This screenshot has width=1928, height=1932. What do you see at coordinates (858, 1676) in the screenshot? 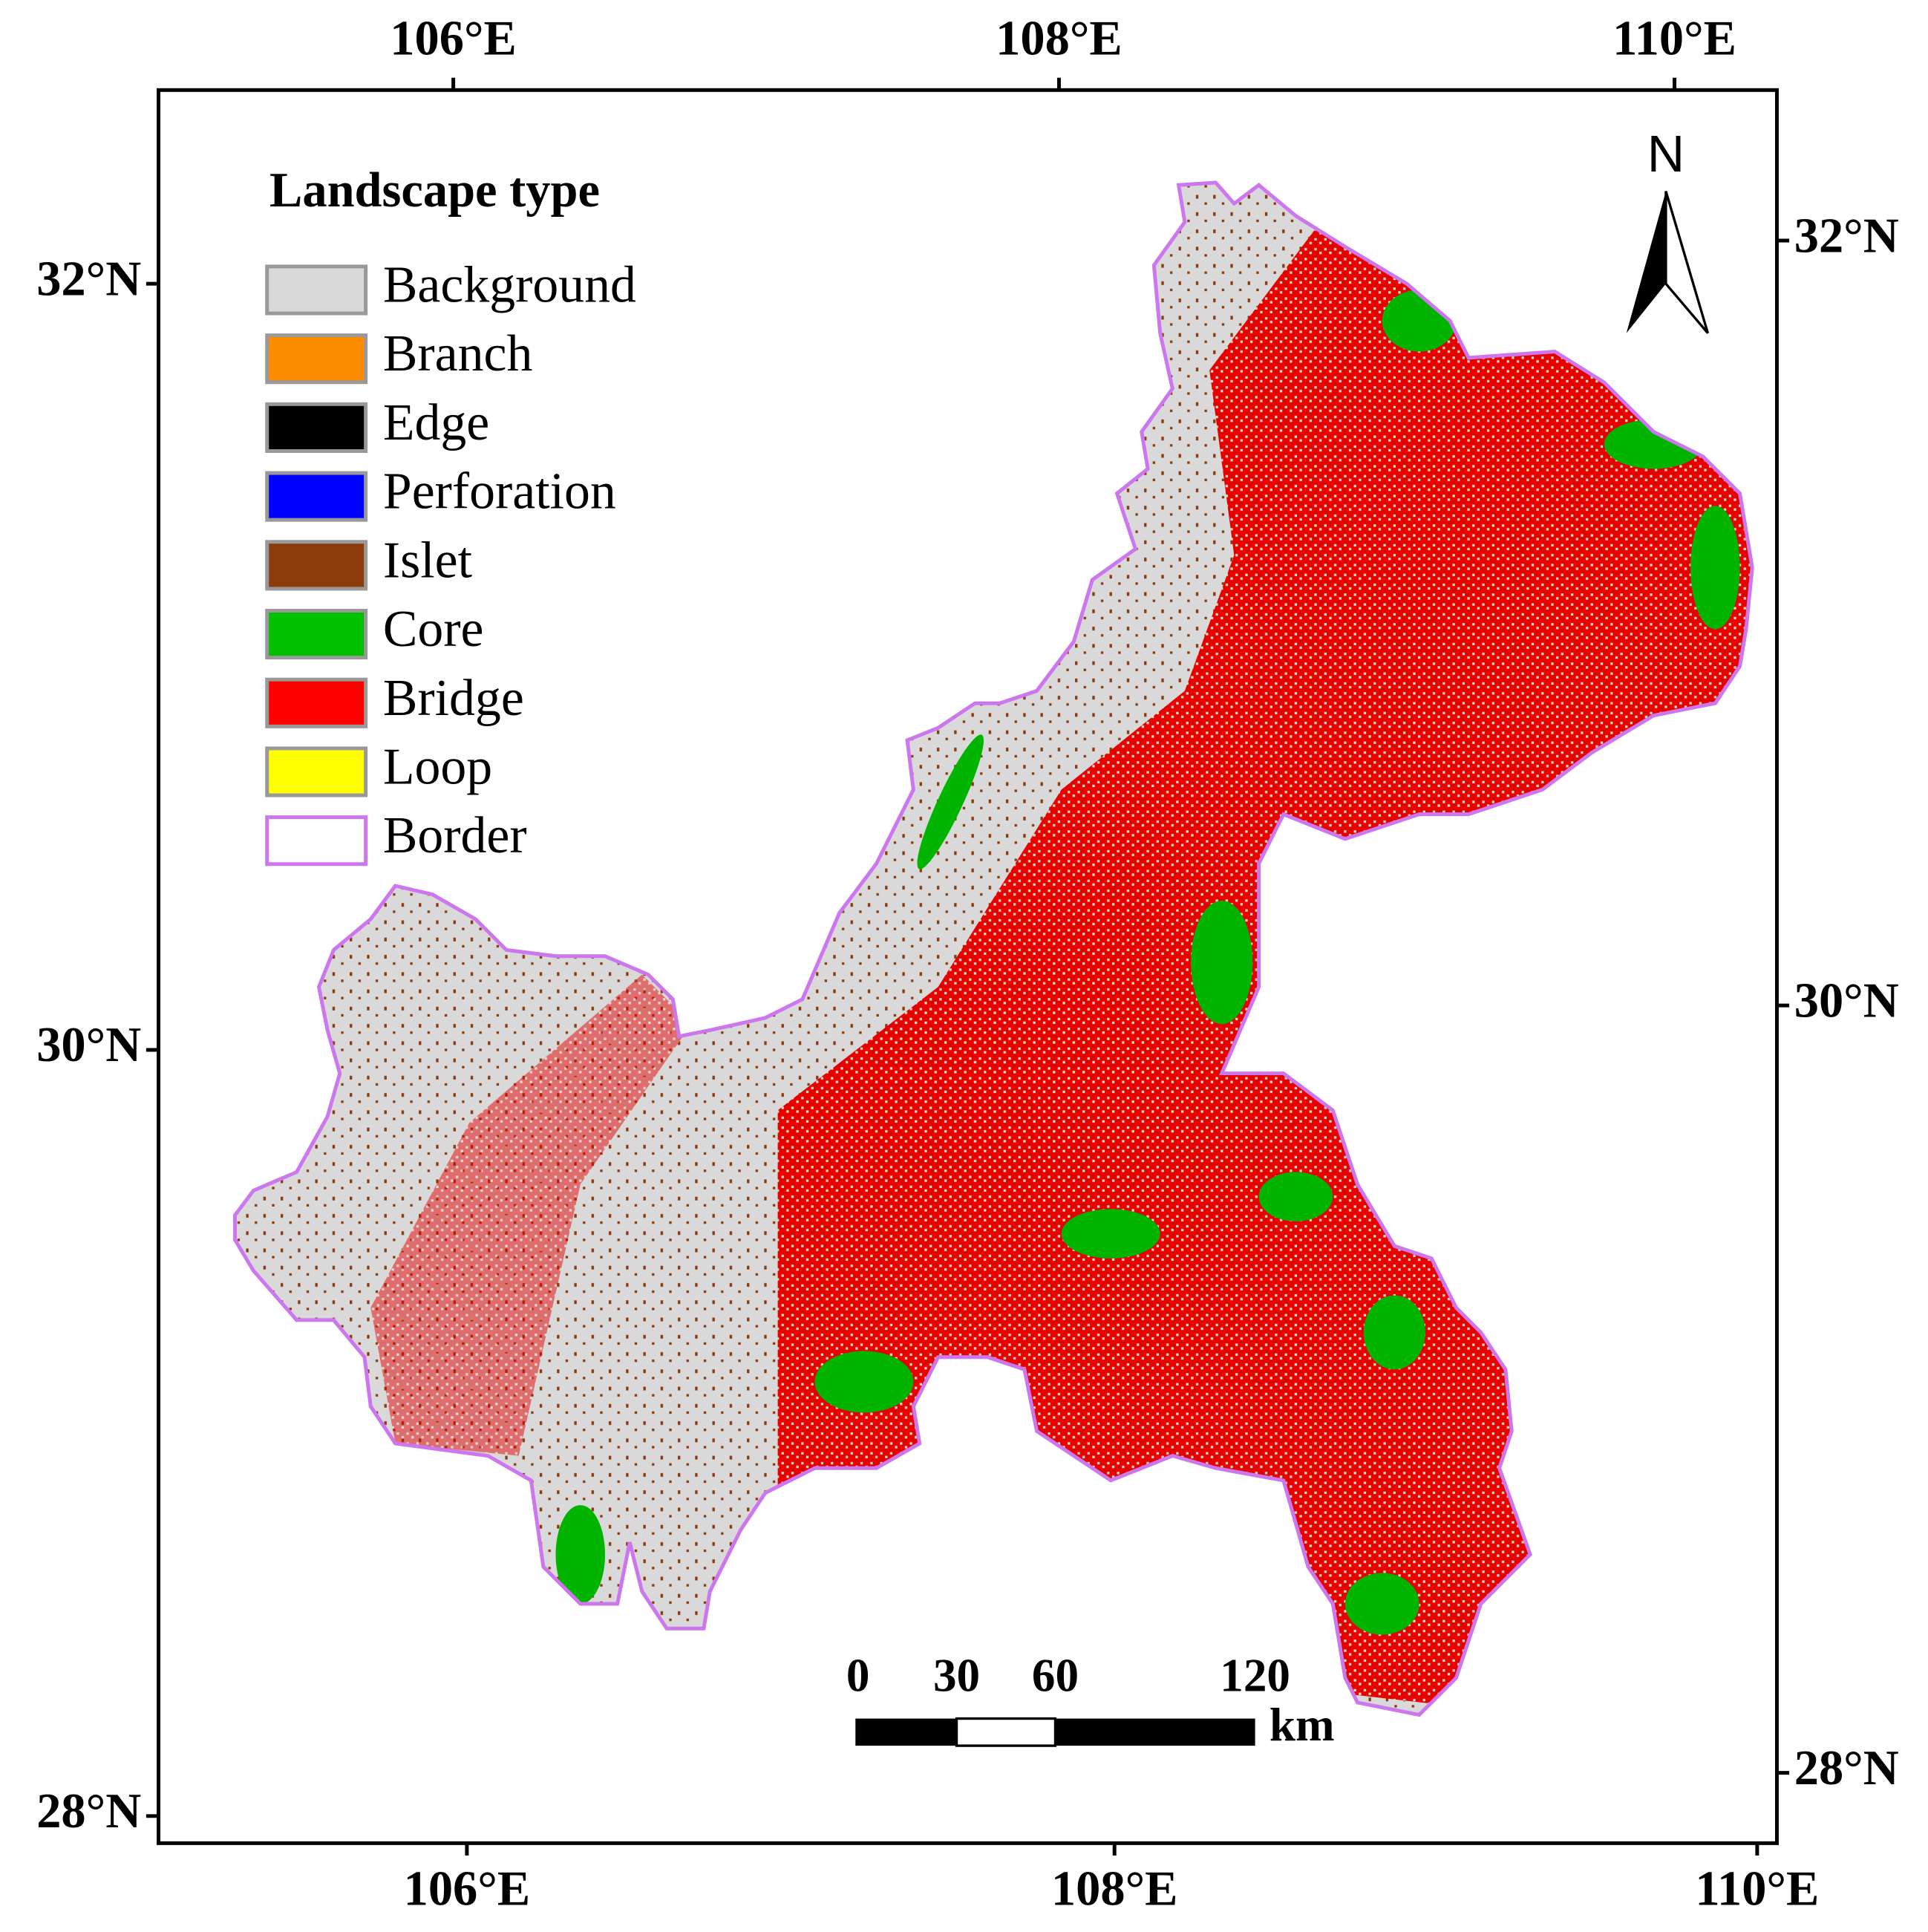
I see `scale-label: 0` at bounding box center [858, 1676].